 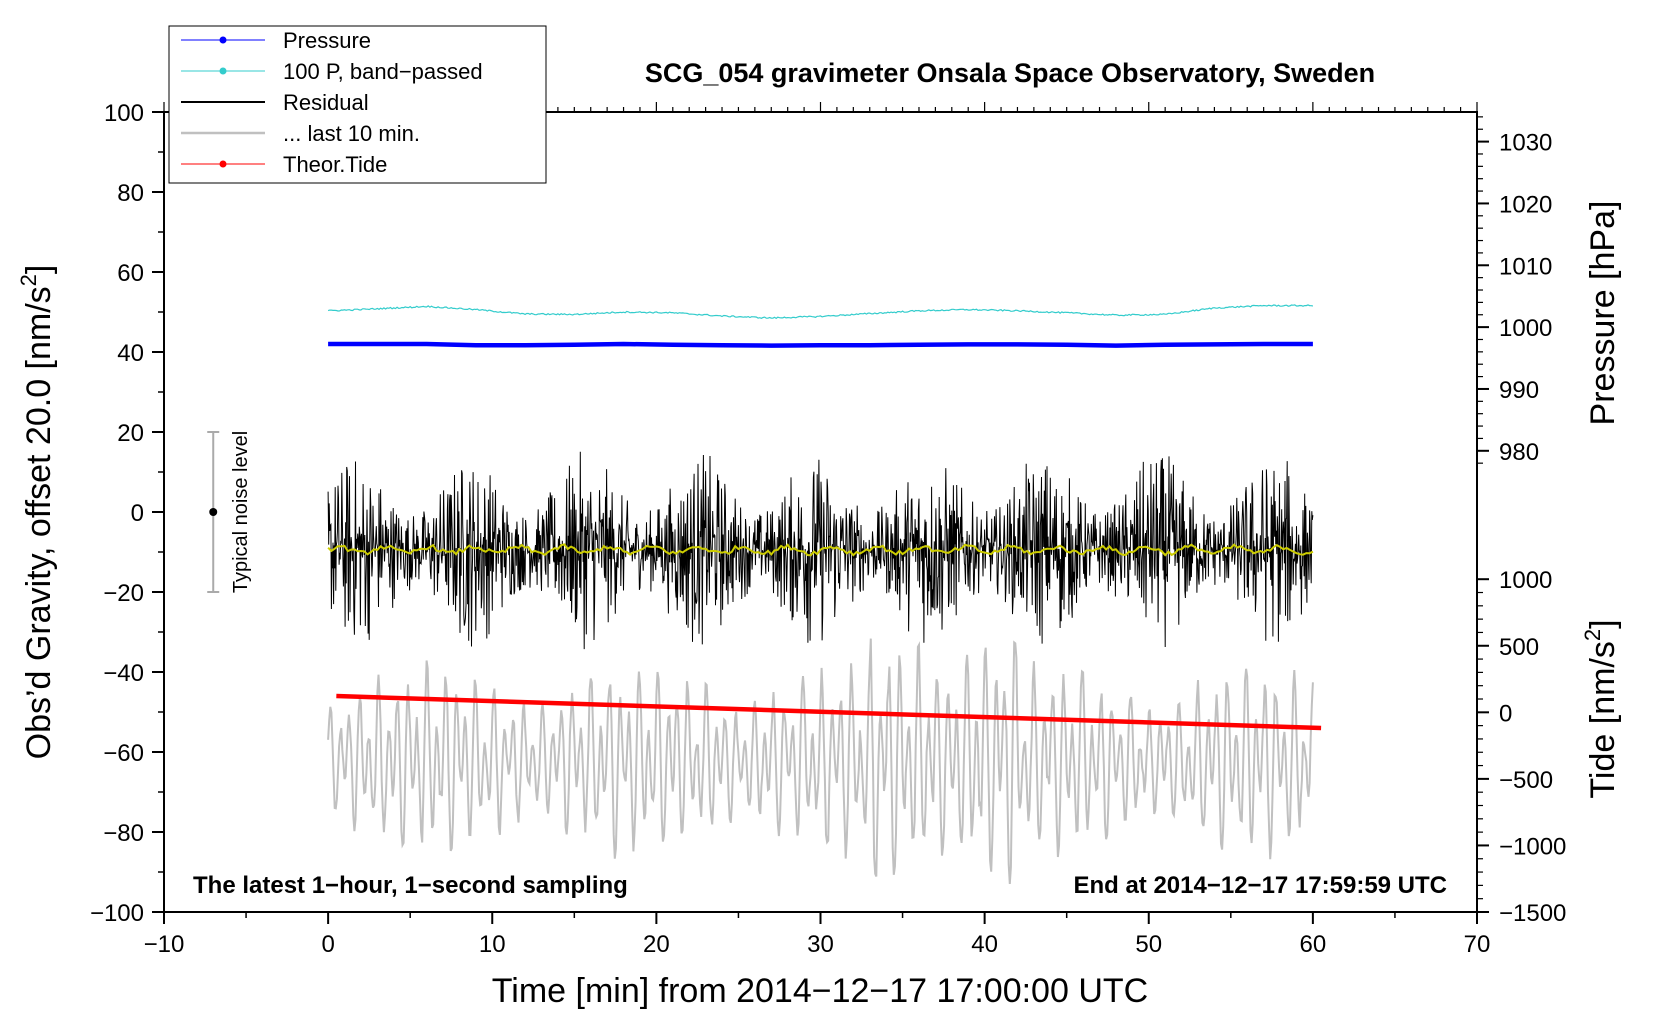 What do you see at coordinates (130, 273) in the screenshot?
I see `y-tick-label-2: 60` at bounding box center [130, 273].